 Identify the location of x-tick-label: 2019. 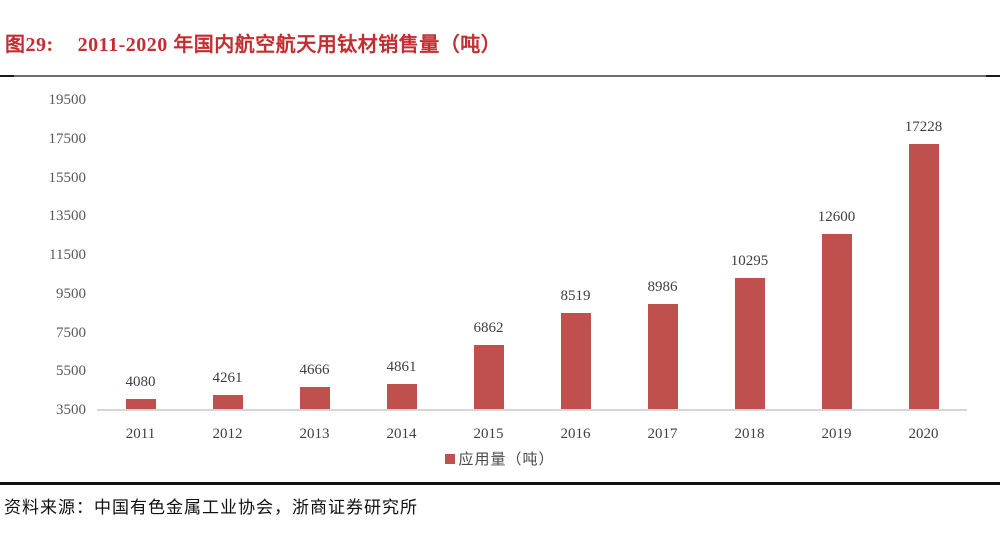
(836, 434).